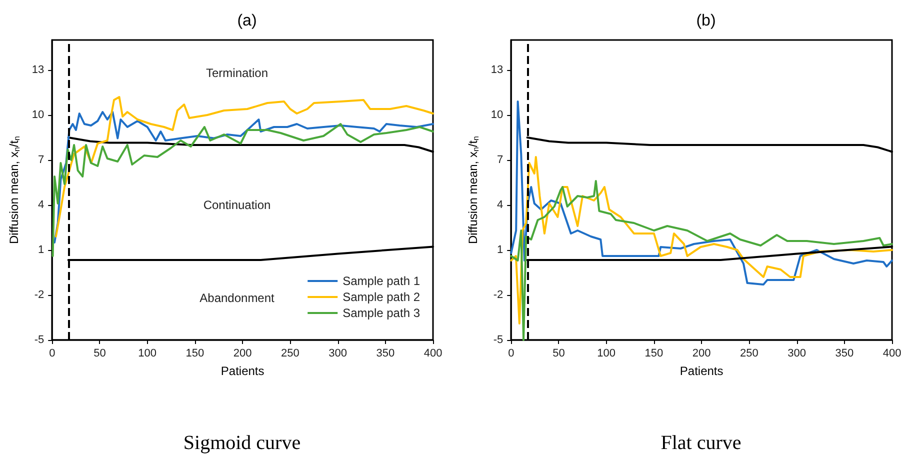 The image size is (901, 459). Describe the element at coordinates (706, 21) in the screenshot. I see `chart-title: (b)` at that location.